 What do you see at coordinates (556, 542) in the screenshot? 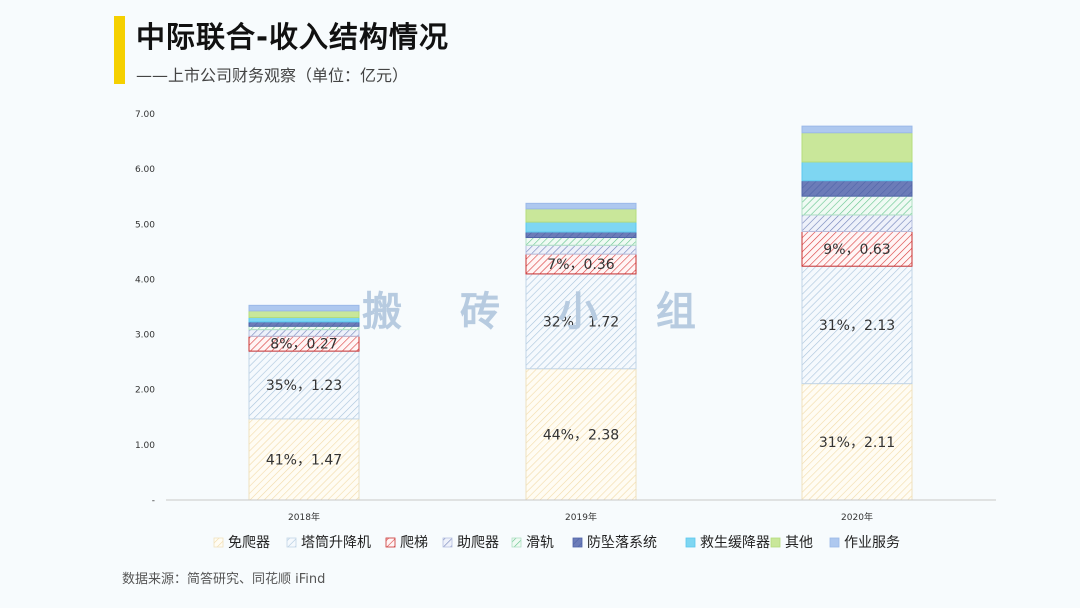
I see `legend: 免爬器 塔筒升降机 爬梯 助爬器 滑轨 防坠落系统 救生缓降器 其他 作业服务` at bounding box center [556, 542].